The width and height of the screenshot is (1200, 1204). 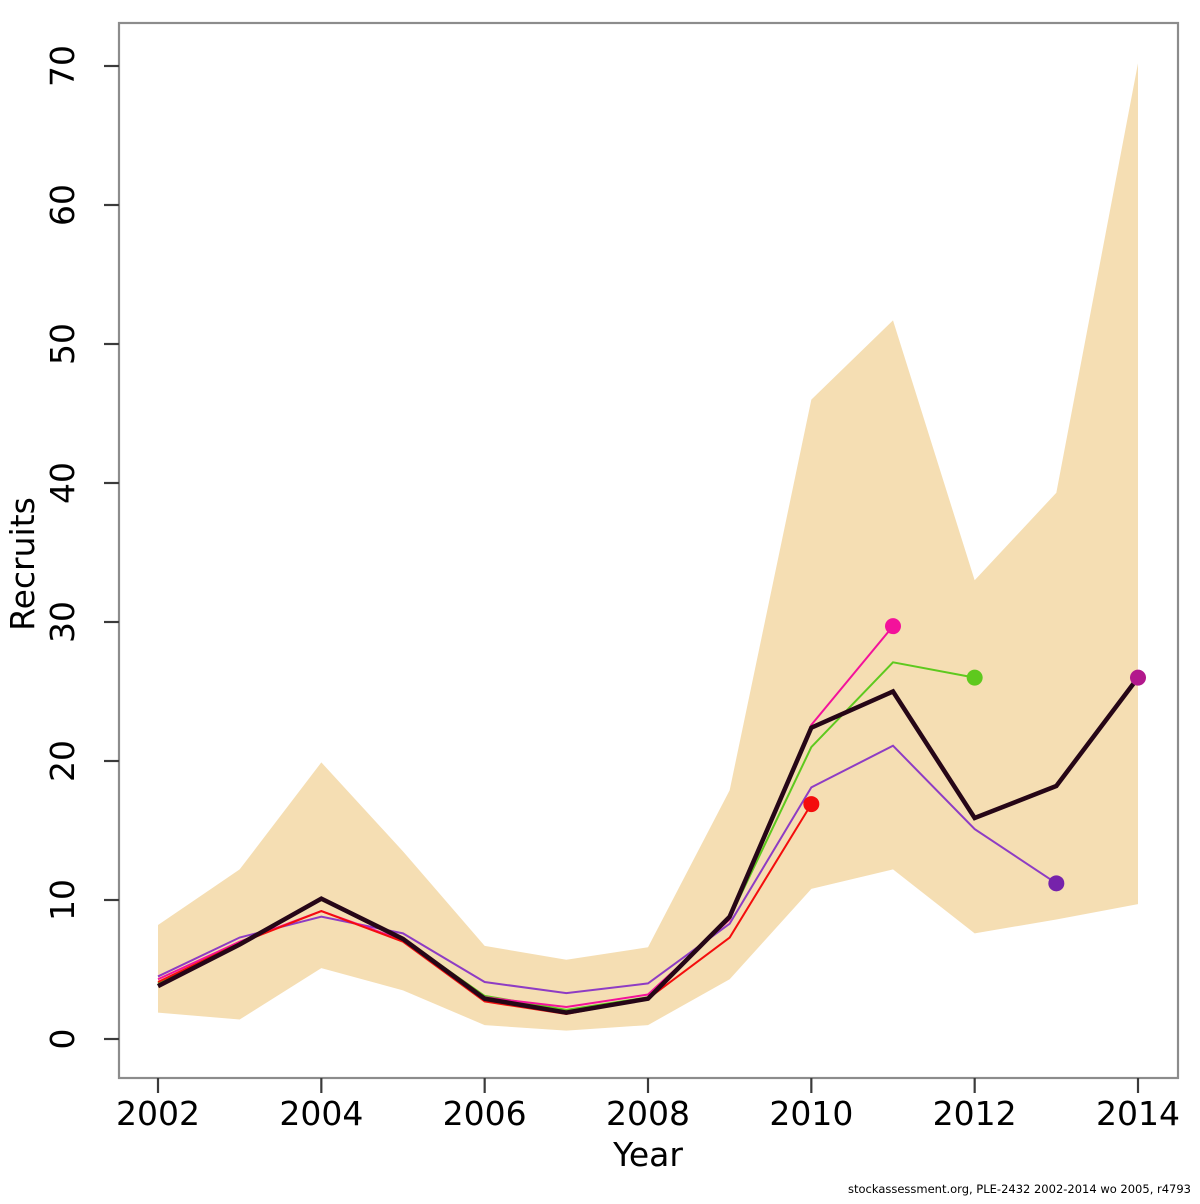 What do you see at coordinates (62, 761) in the screenshot?
I see `y-tick-label-20: 20` at bounding box center [62, 761].